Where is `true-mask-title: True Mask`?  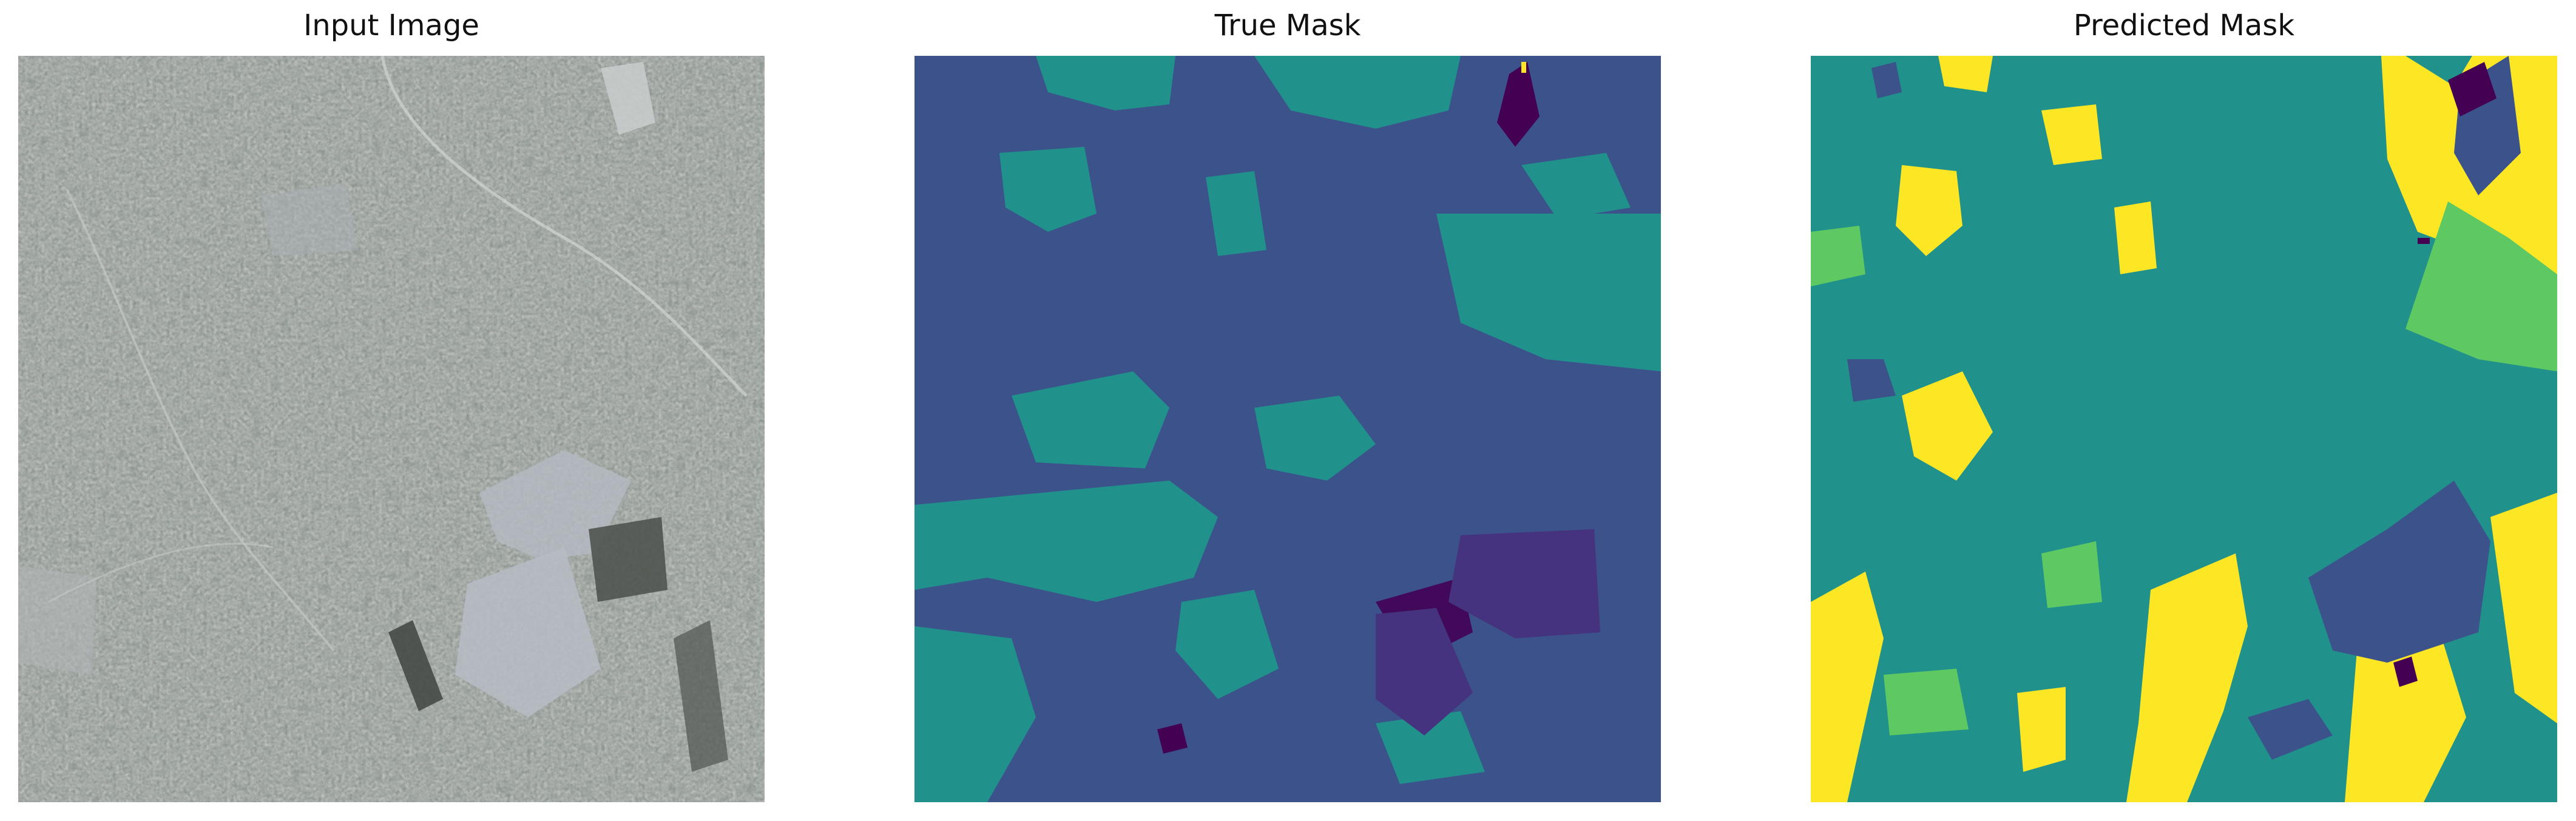 true-mask-title: True Mask is located at coordinates (1287, 25).